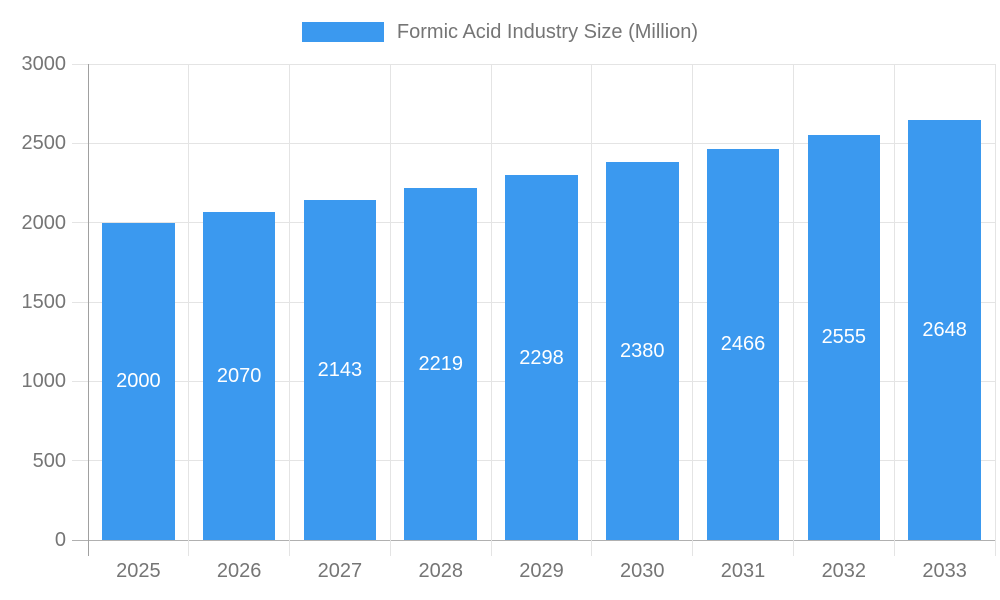 This screenshot has width=1000, height=600. Describe the element at coordinates (533, 540) in the screenshot. I see `x-axis-line` at that location.